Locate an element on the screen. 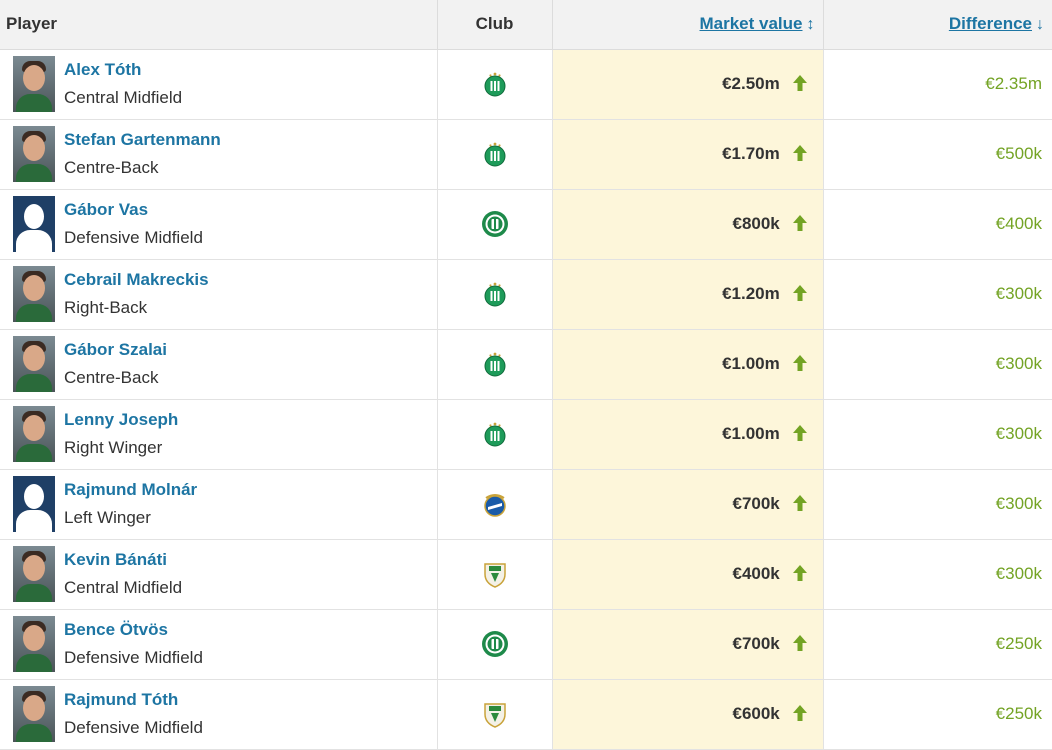 The height and width of the screenshot is (750, 1052). player-position: Centre-Back is located at coordinates (111, 377).